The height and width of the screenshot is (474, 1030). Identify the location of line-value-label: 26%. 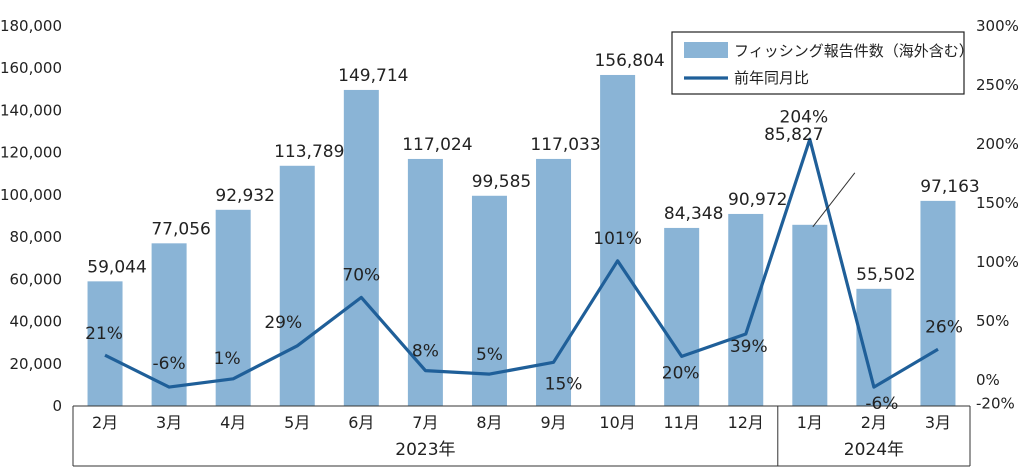
(944, 327).